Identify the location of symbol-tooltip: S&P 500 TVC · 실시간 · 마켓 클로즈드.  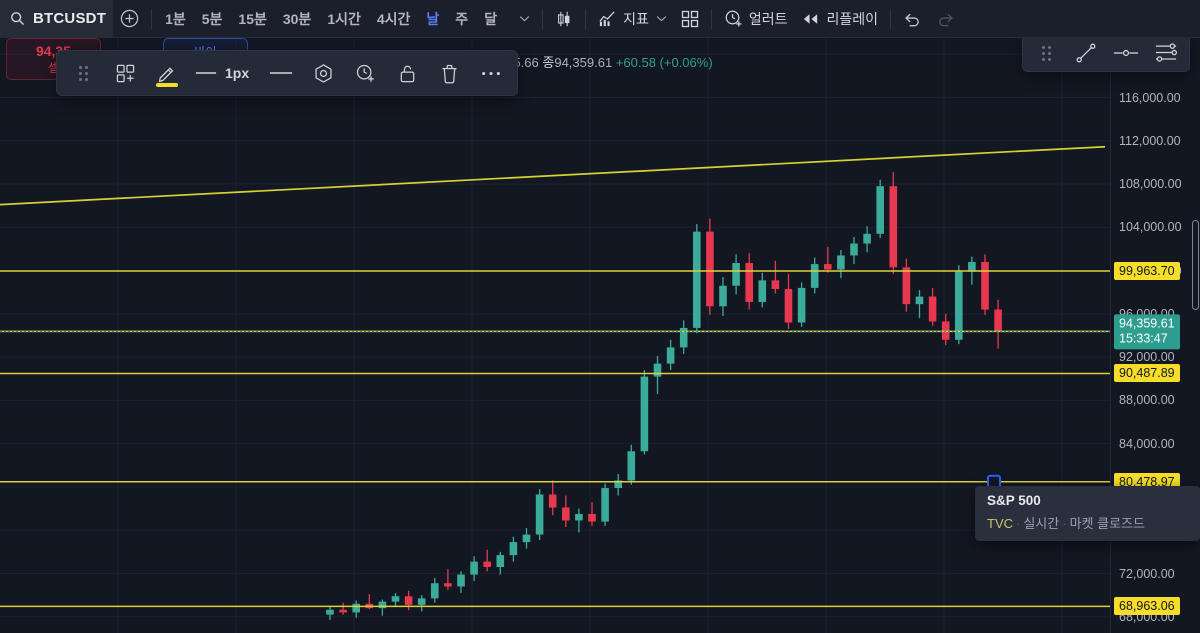
(1087, 513).